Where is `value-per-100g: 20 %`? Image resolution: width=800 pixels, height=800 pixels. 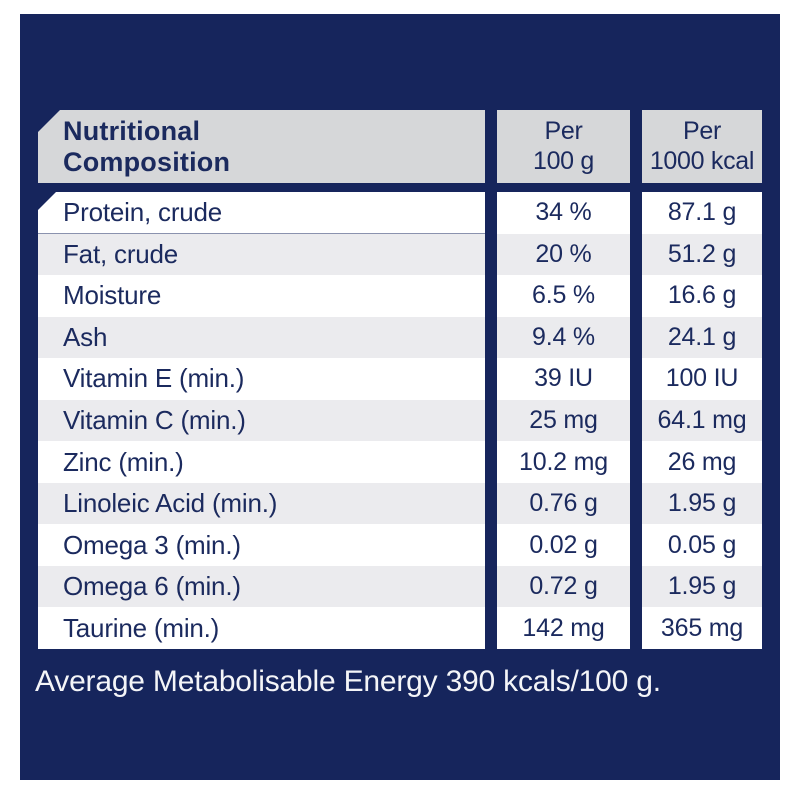
value-per-100g: 20 % is located at coordinates (563, 254).